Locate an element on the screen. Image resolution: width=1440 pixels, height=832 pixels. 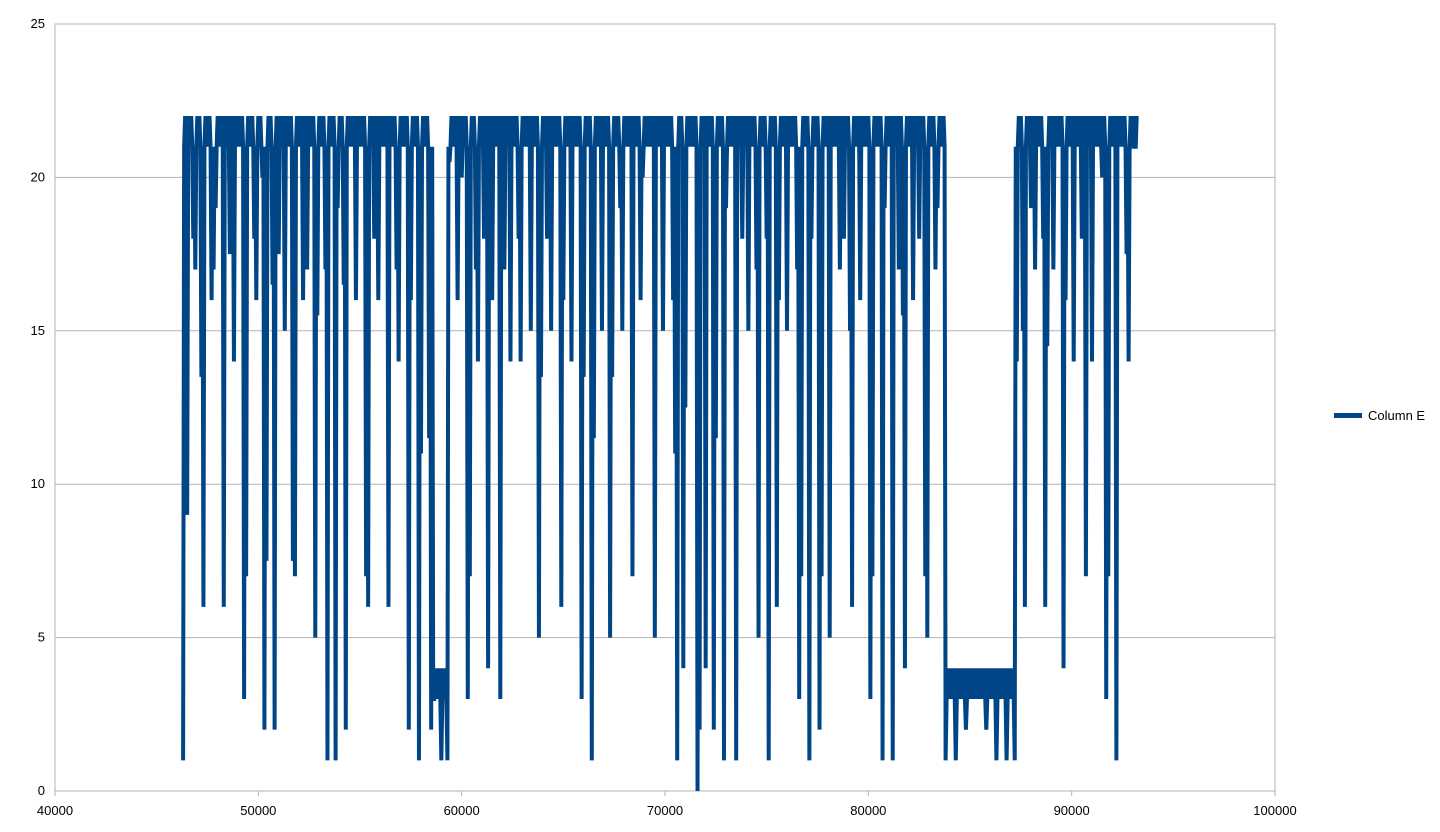
x-tick-label: 50000 is located at coordinates (258, 810).